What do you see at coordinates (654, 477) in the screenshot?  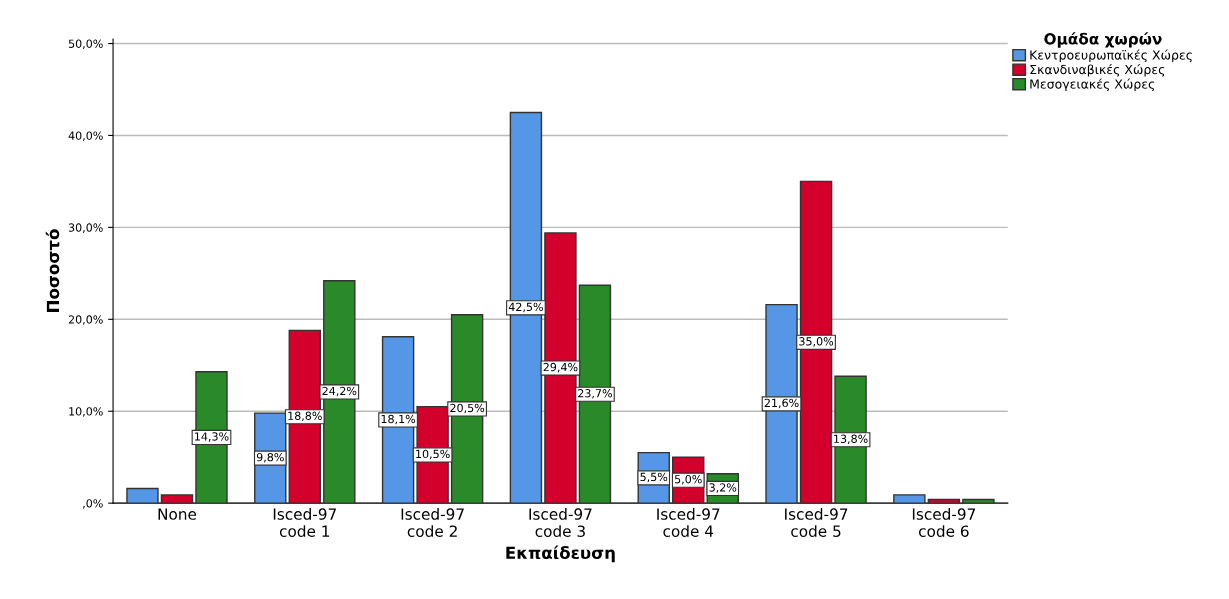 I see `data-label: 5,5%` at bounding box center [654, 477].